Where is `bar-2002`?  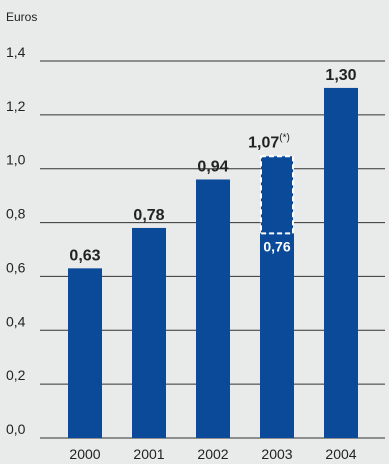
bar-2002 is located at coordinates (213, 308).